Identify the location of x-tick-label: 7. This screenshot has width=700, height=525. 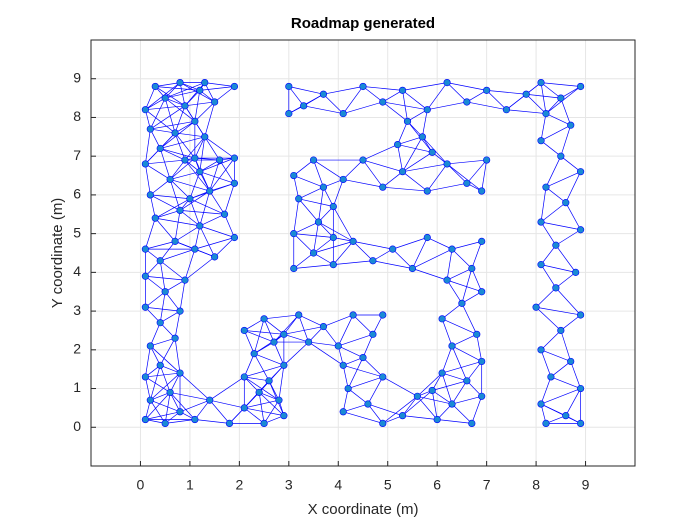
(487, 485).